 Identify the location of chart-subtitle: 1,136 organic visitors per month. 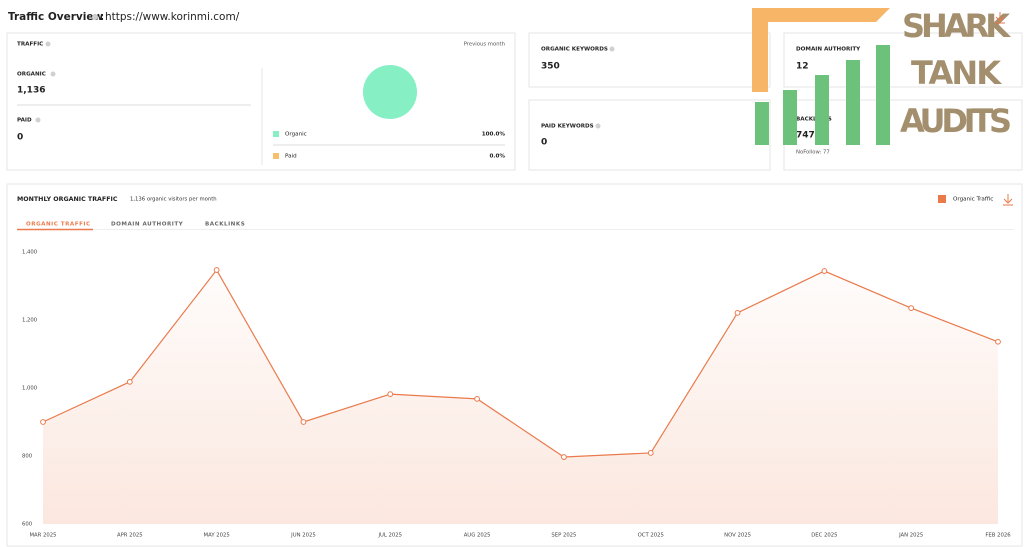
(173, 200).